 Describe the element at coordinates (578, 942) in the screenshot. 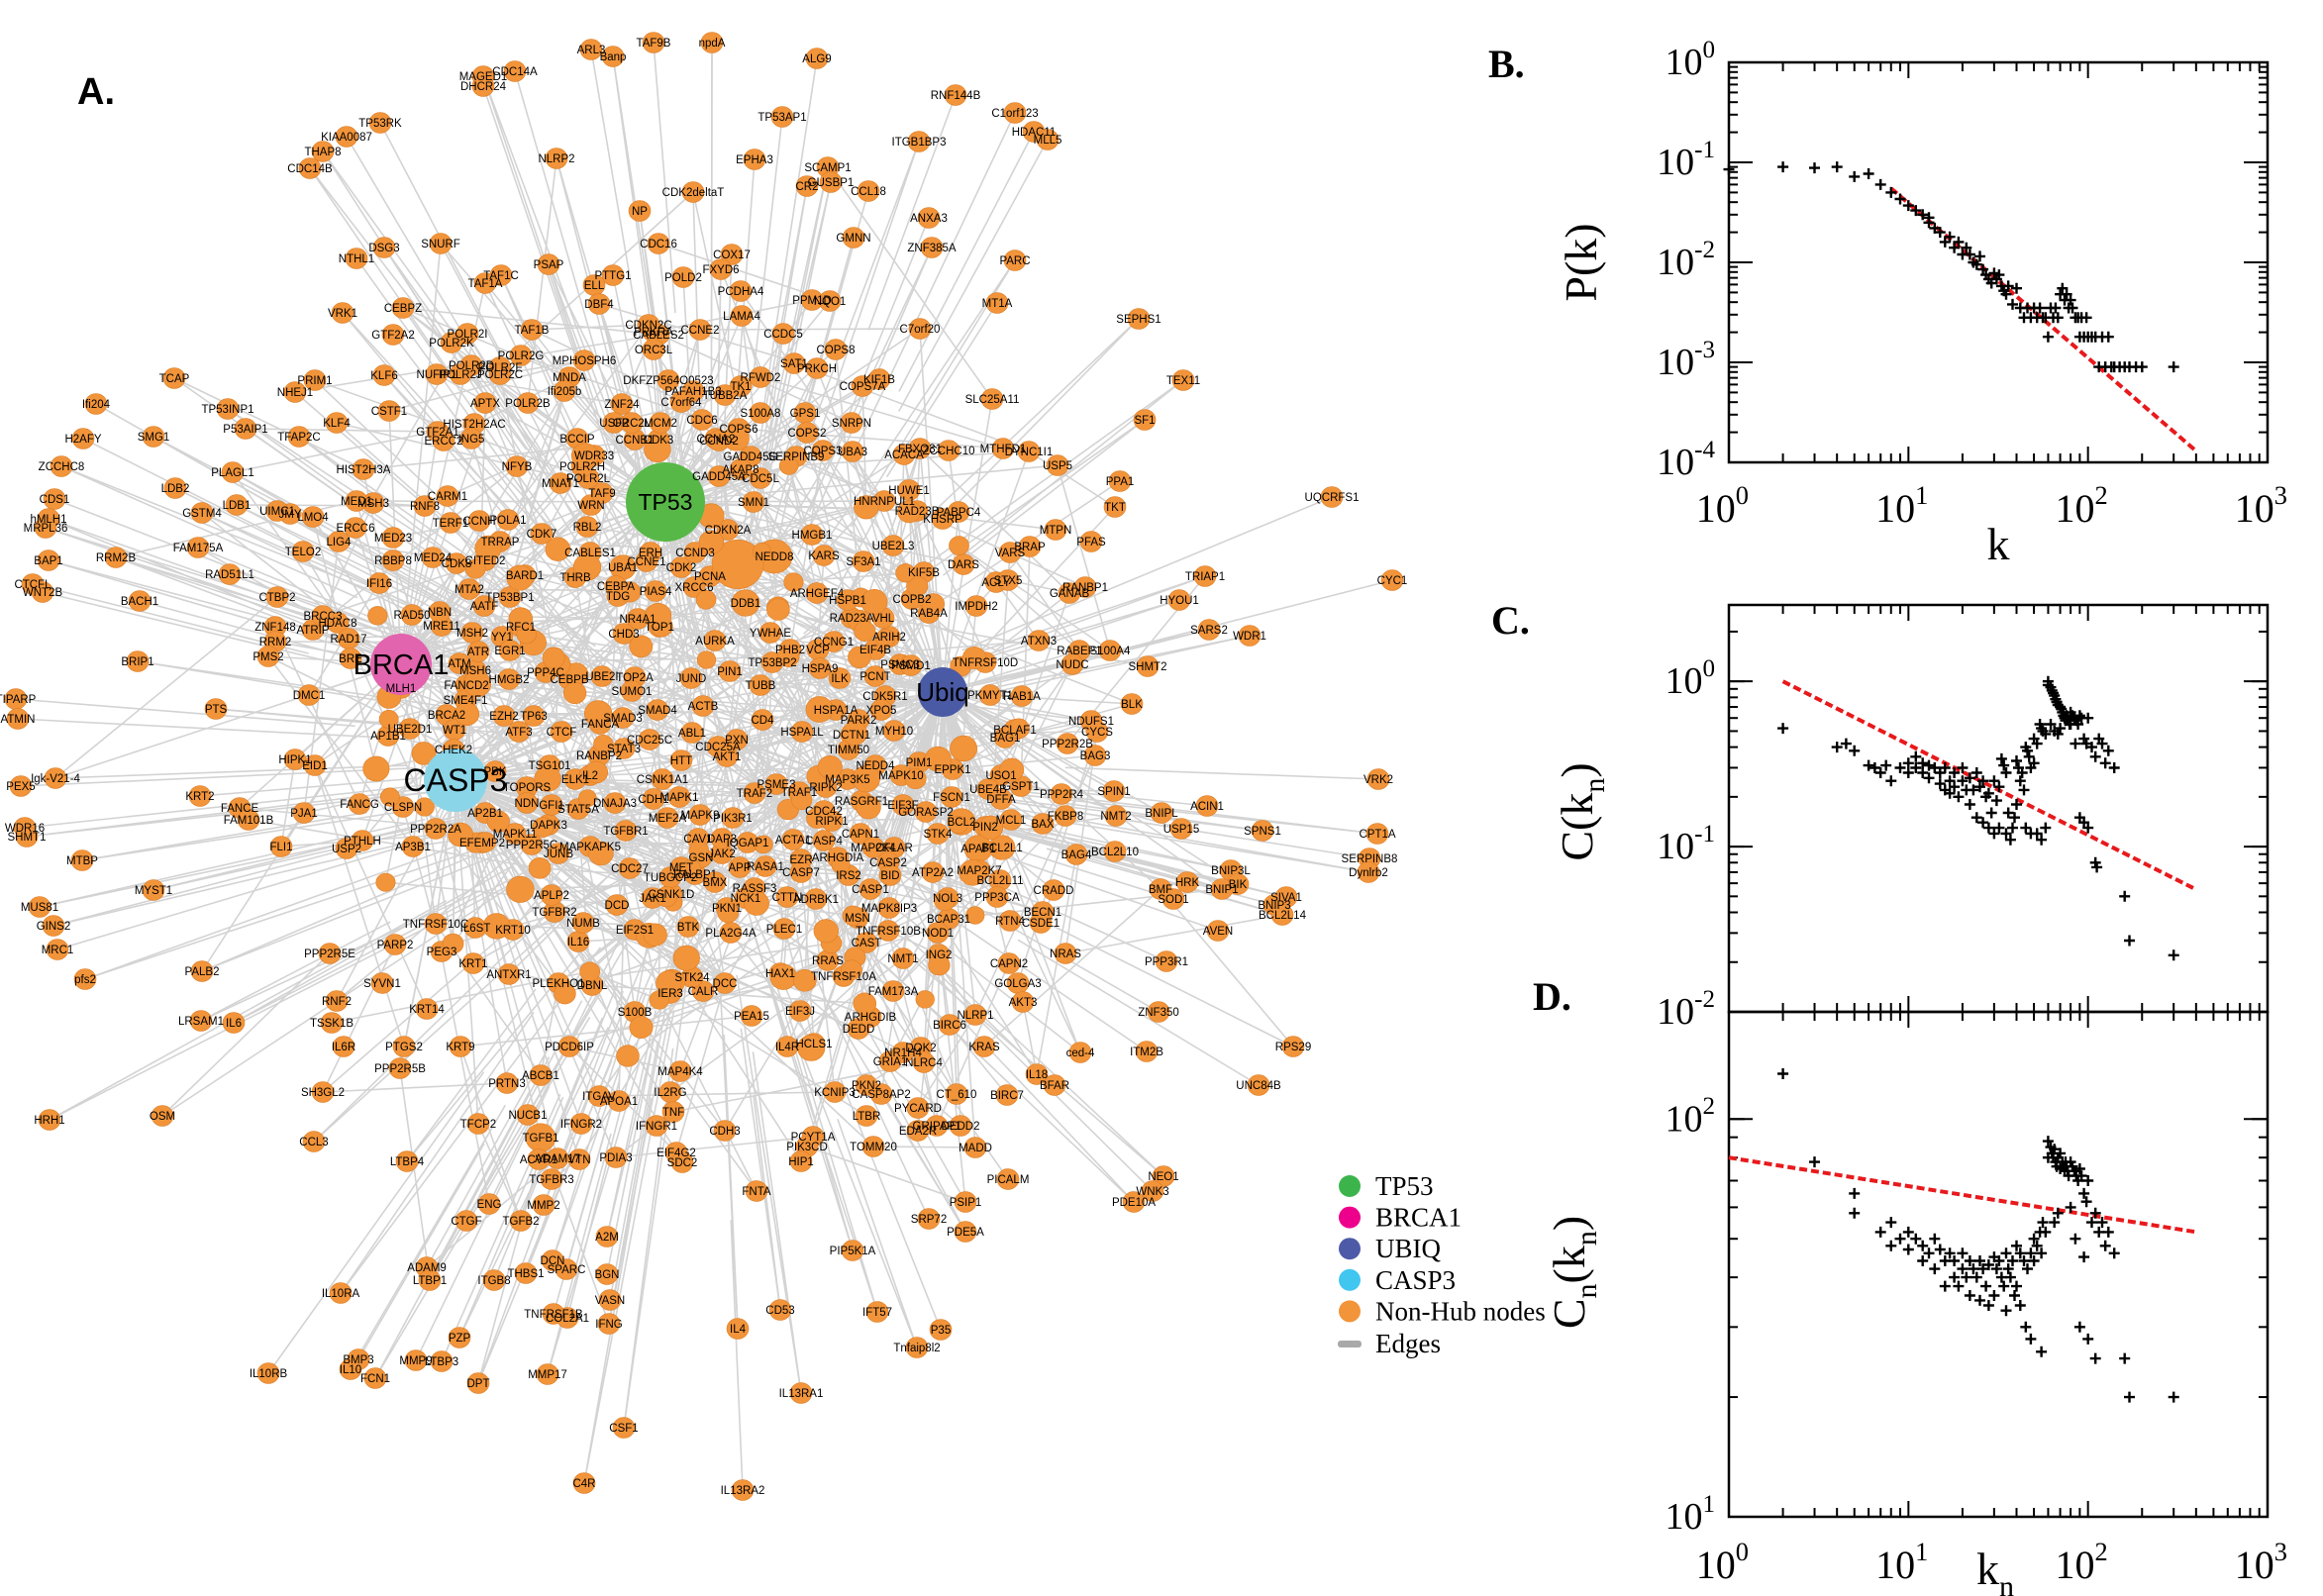

I see `network-node-label: IL16` at that location.